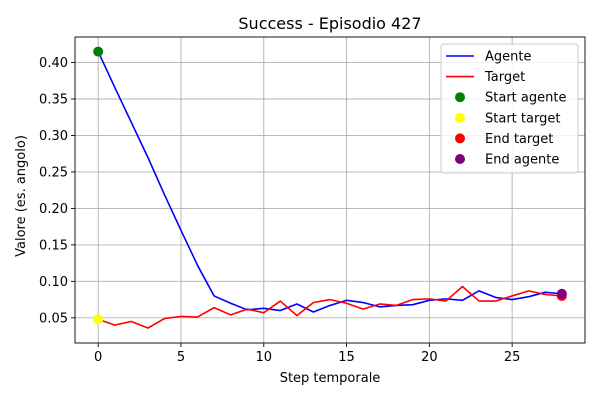 This screenshot has height=400, width=600. Describe the element at coordinates (53, 318) in the screenshot. I see `y-tick-label: 0.05` at that location.